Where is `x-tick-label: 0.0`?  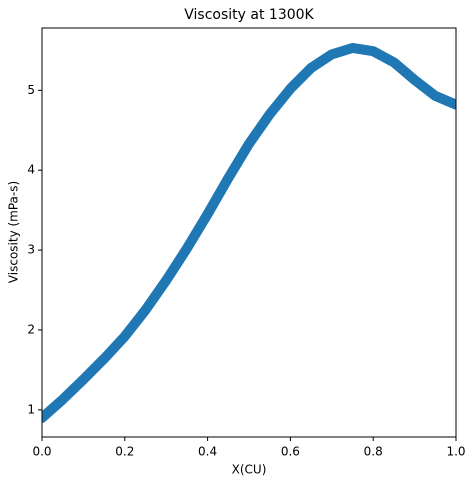
x-tick-label: 0.0 is located at coordinates (41, 452).